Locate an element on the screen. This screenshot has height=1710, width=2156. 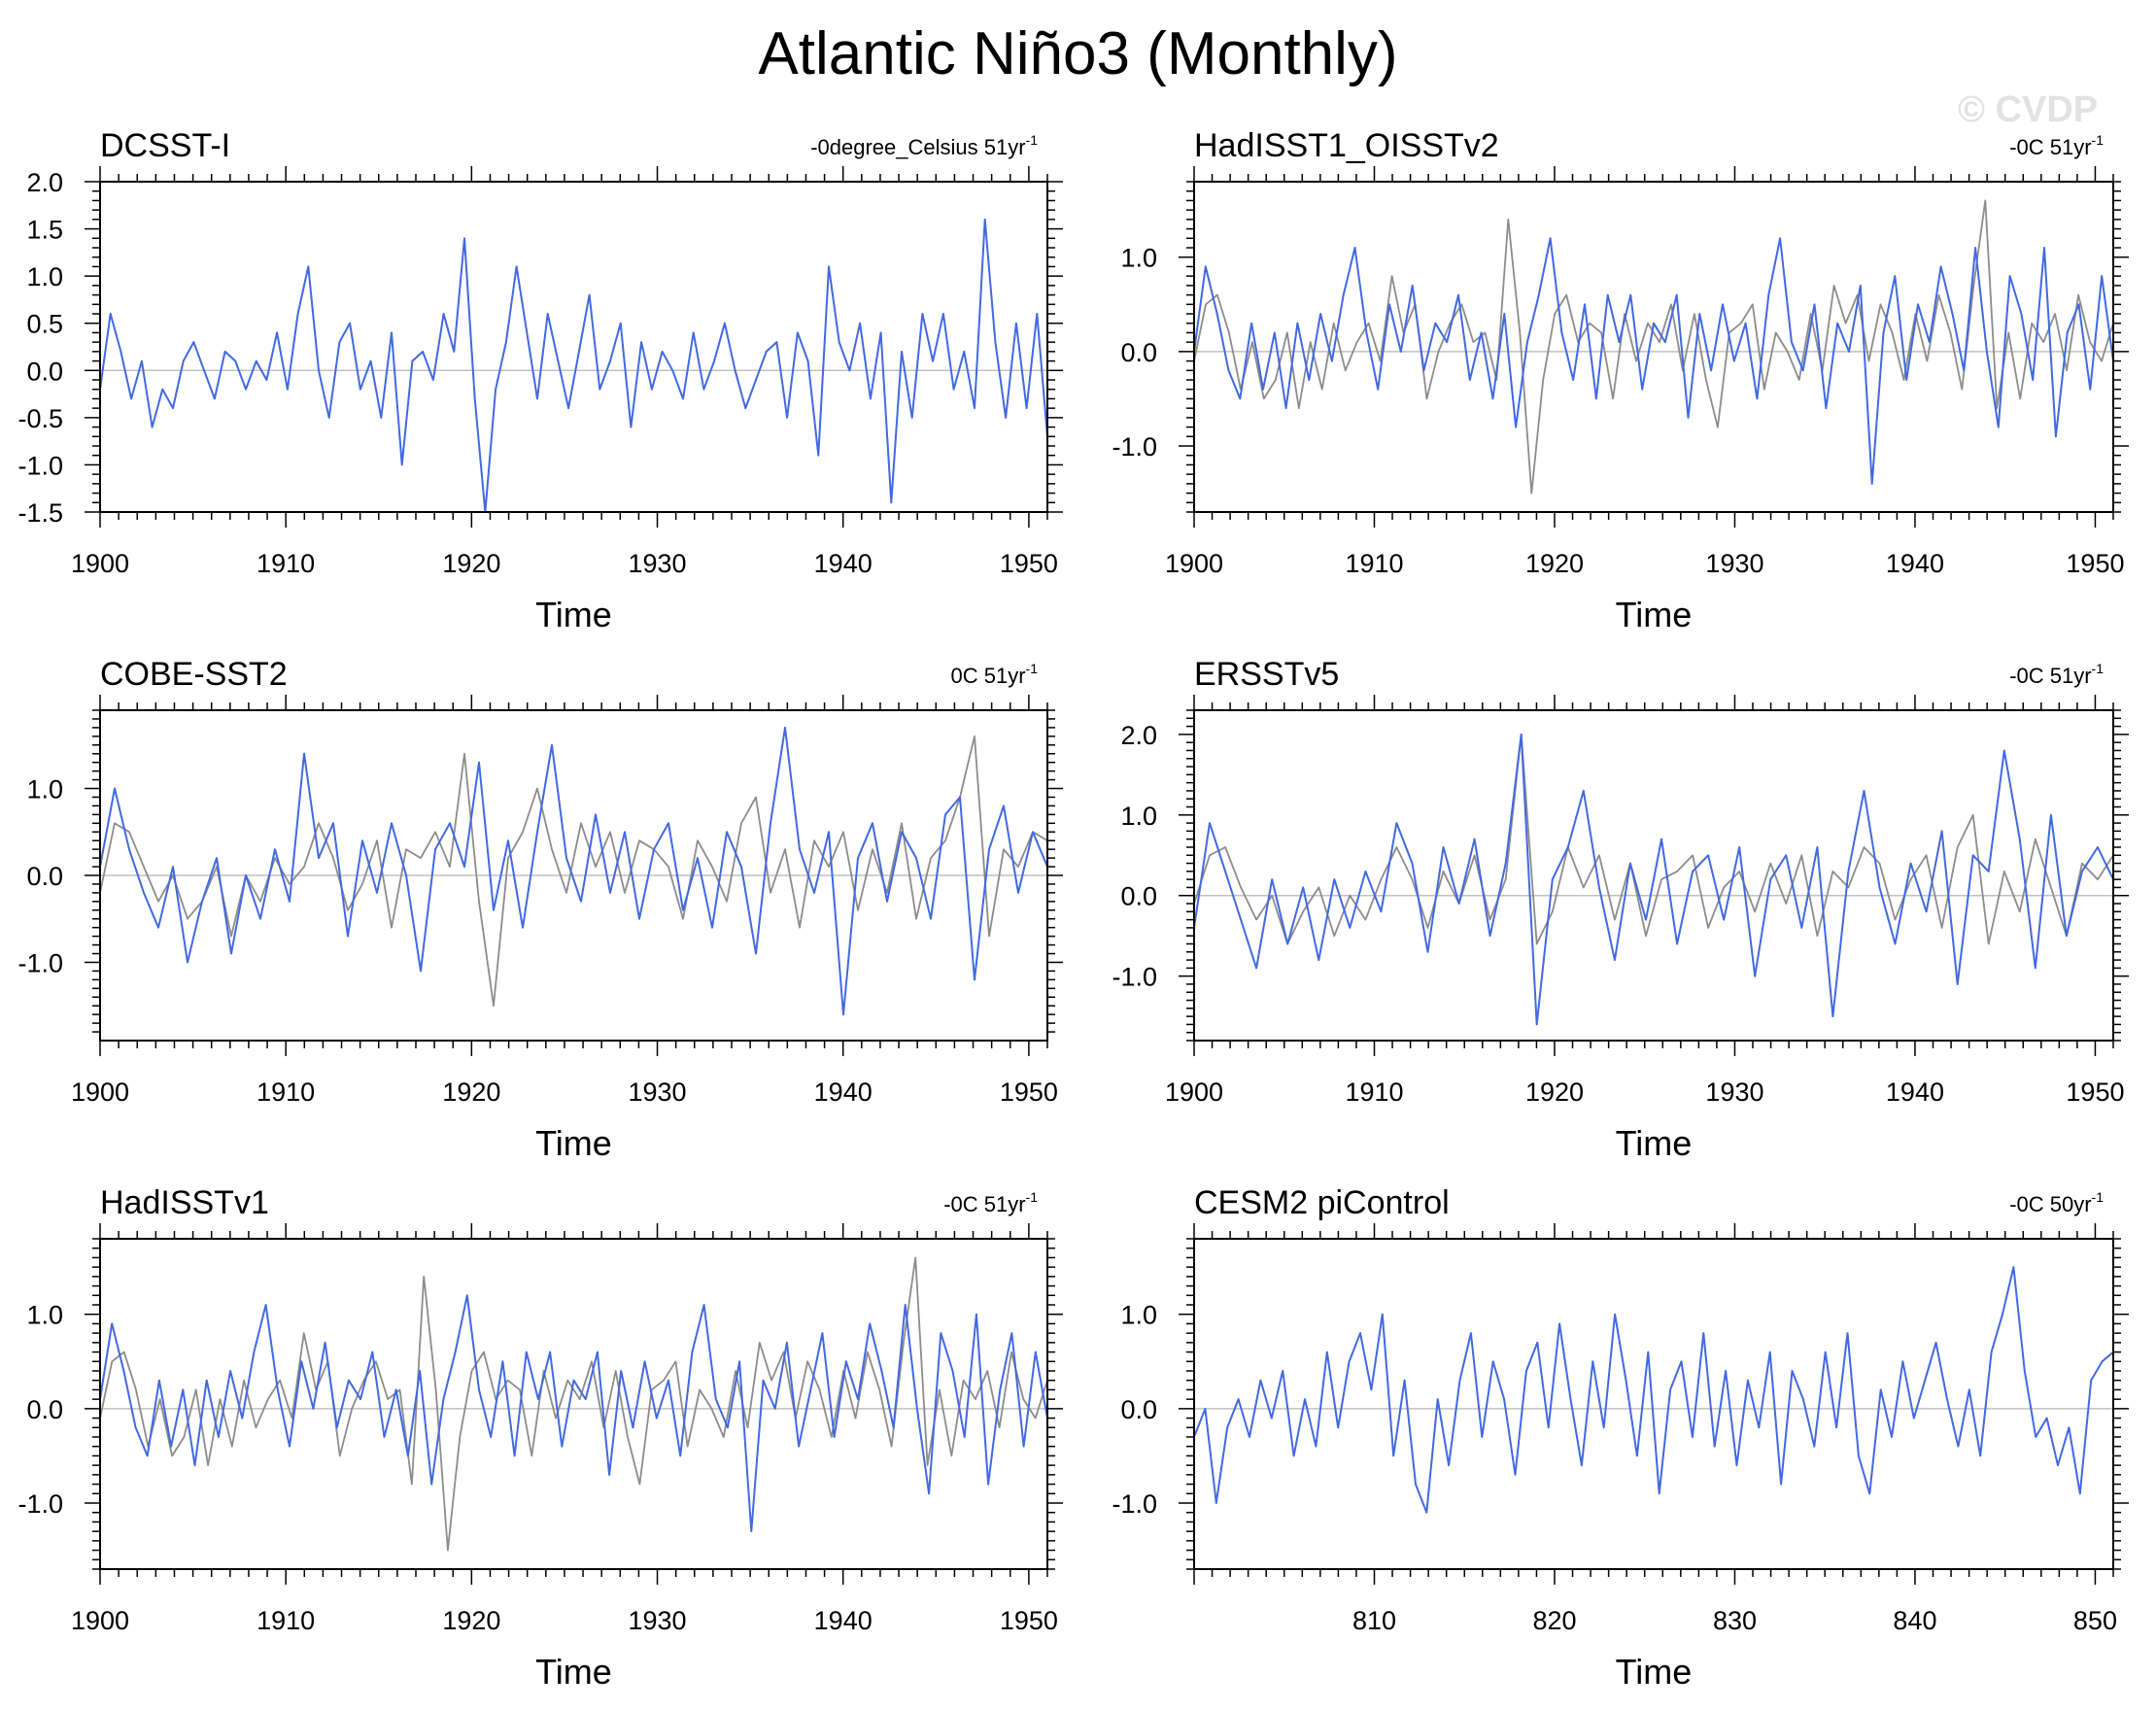
series-line-ersstv5 is located at coordinates (1653, 879).